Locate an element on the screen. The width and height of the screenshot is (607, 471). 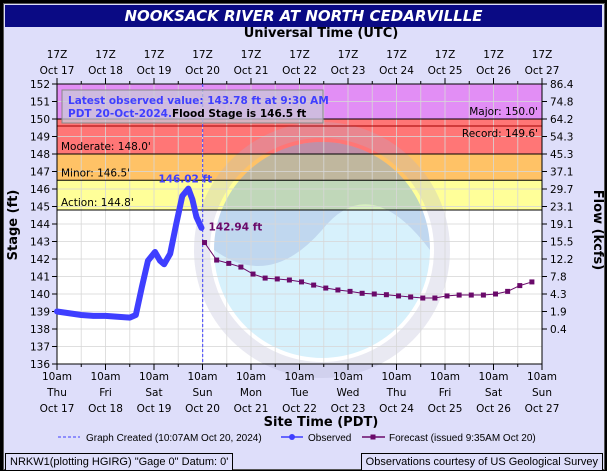
y-tick-label: 140 is located at coordinates (40, 295).